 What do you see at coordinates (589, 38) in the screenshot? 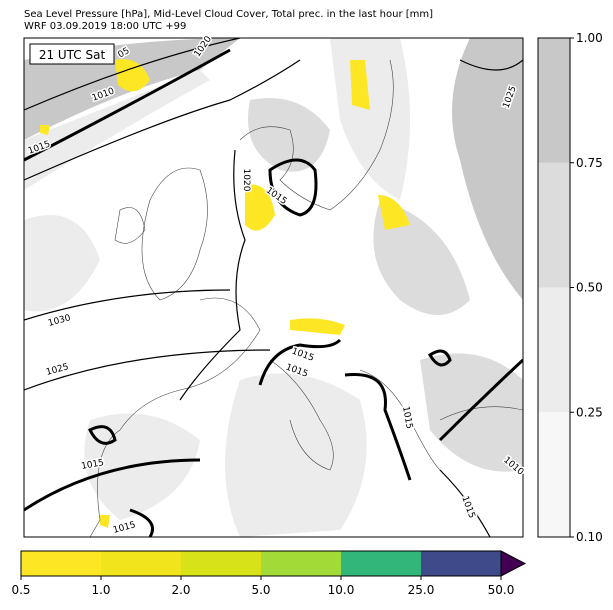
I see `cloud-colorbar-tick-label: 1.00` at bounding box center [589, 38].